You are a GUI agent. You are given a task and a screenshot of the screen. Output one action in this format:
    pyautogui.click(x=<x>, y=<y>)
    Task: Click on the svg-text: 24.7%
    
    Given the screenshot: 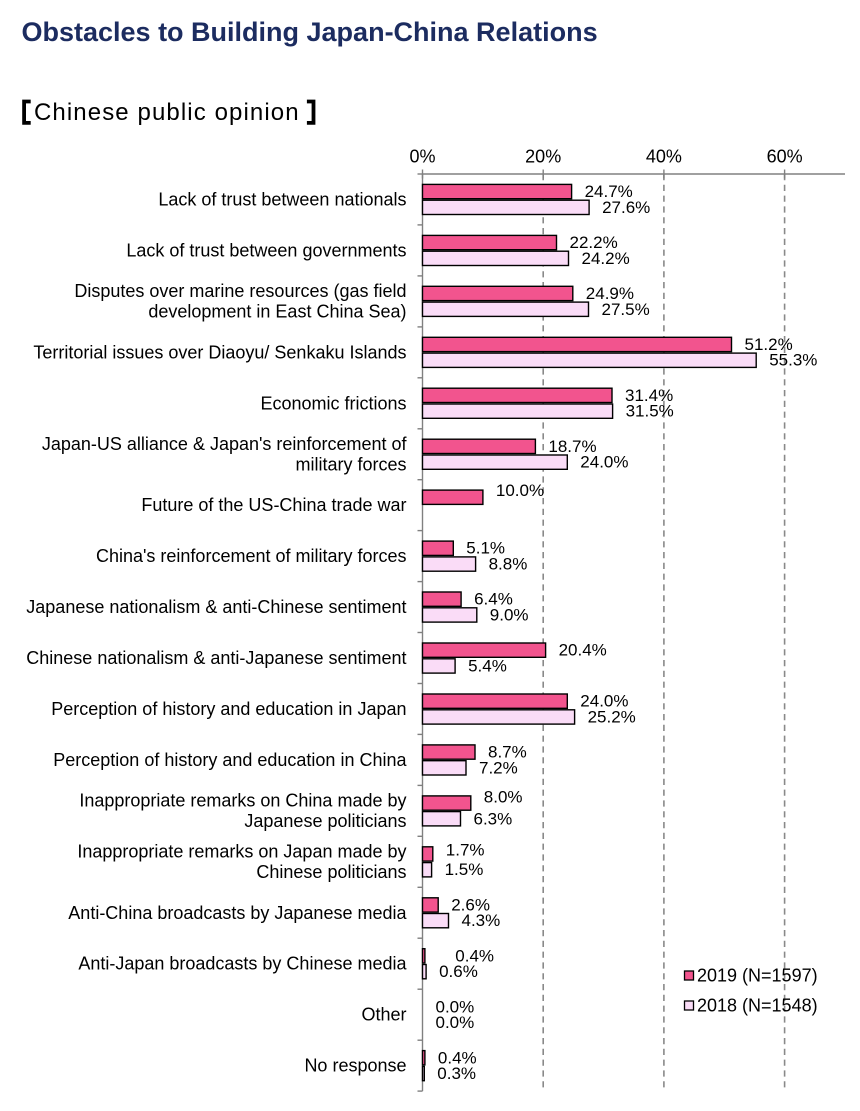 What is the action you would take?
    pyautogui.click(x=609, y=191)
    